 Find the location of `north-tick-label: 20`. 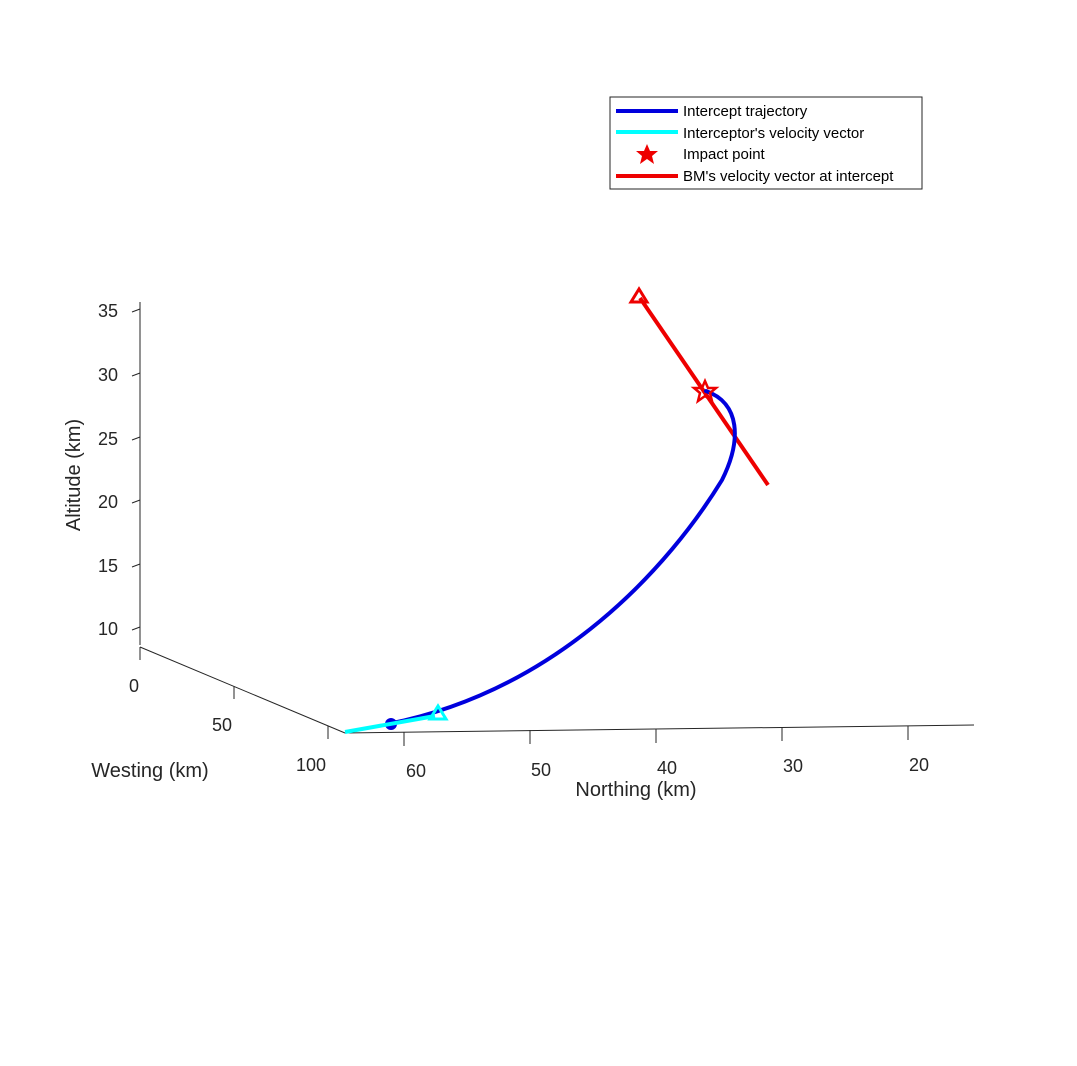

north-tick-label: 20 is located at coordinates (919, 765).